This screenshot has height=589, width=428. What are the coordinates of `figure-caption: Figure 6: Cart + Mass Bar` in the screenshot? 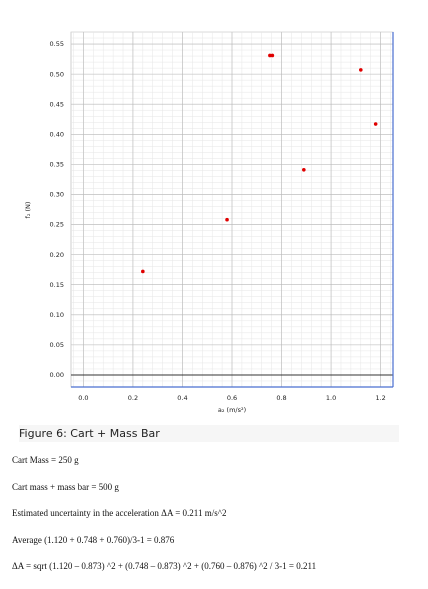 It's located at (209, 433).